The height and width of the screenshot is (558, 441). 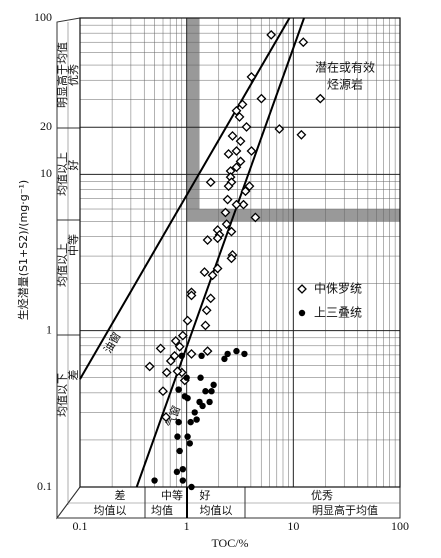 I want to click on x-tick-label: 1, so click(x=187, y=526).